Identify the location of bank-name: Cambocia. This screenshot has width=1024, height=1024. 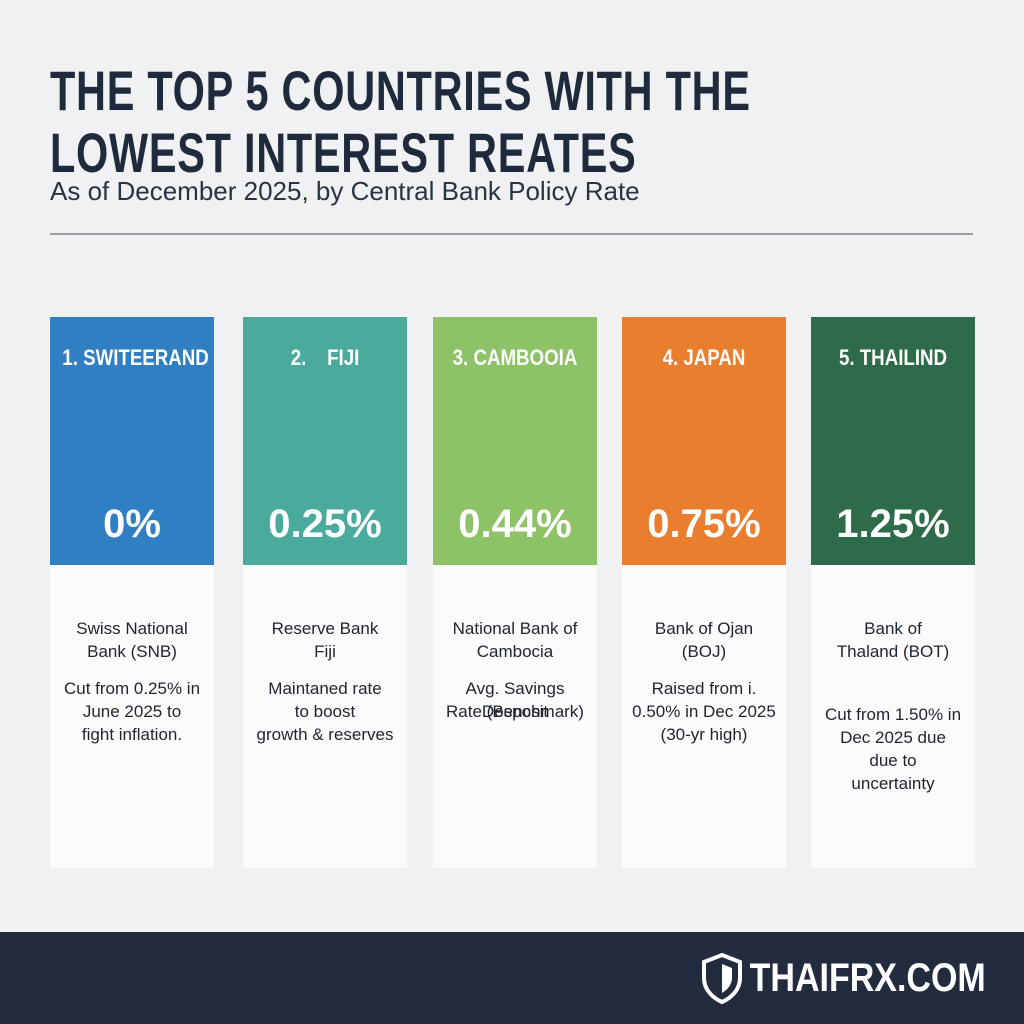
(515, 651).